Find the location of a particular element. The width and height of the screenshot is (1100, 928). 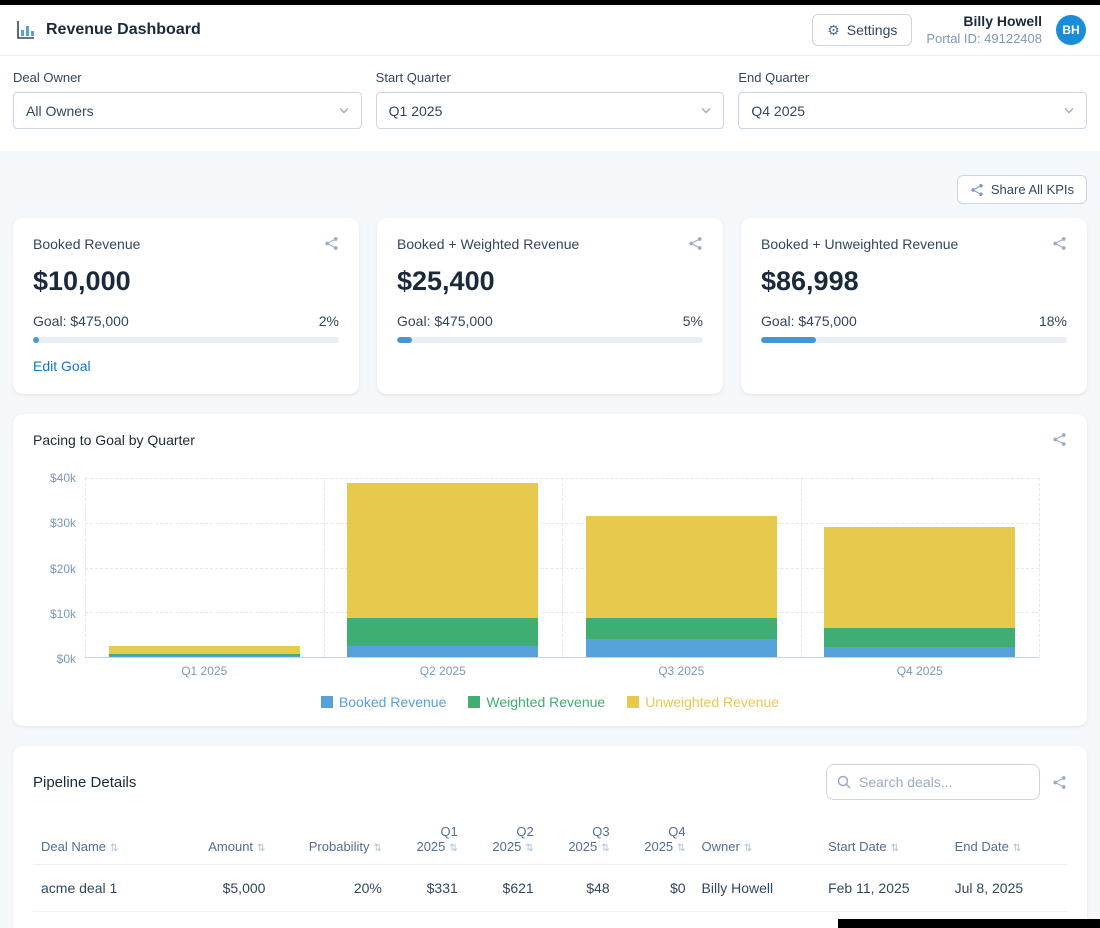

column-header-label: Probability is located at coordinates (339, 846).